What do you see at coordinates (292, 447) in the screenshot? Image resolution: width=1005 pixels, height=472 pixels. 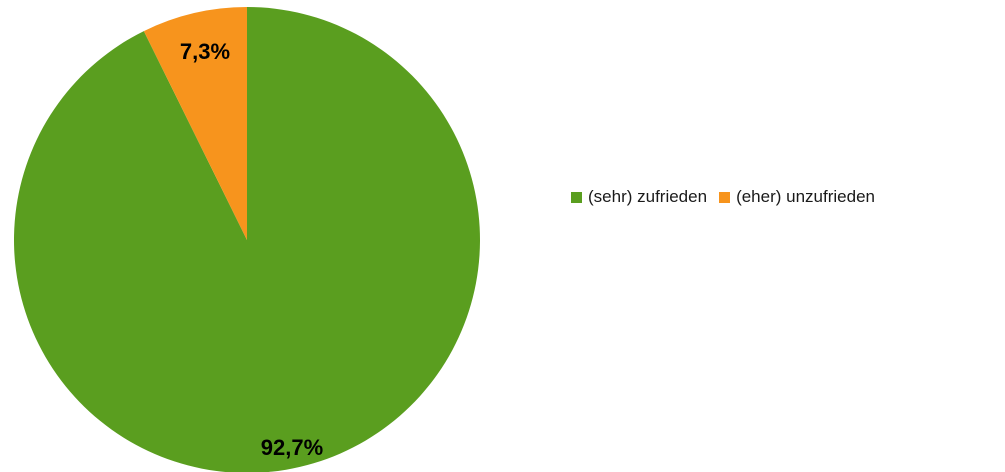 I see `data-label-0: 92,7%` at bounding box center [292, 447].